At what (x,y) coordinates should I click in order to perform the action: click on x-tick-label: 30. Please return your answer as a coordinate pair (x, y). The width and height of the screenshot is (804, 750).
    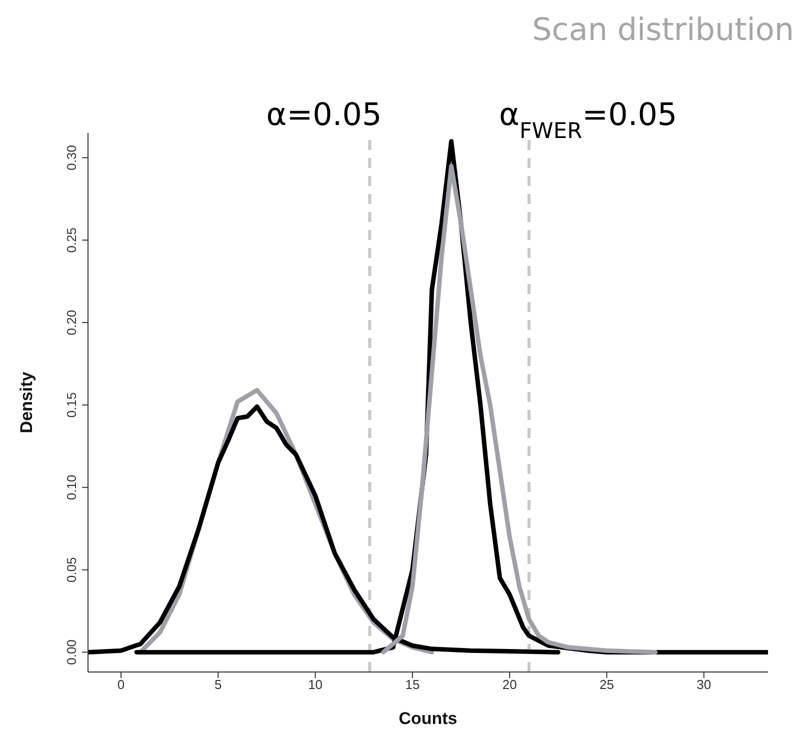
    Looking at the image, I should click on (704, 684).